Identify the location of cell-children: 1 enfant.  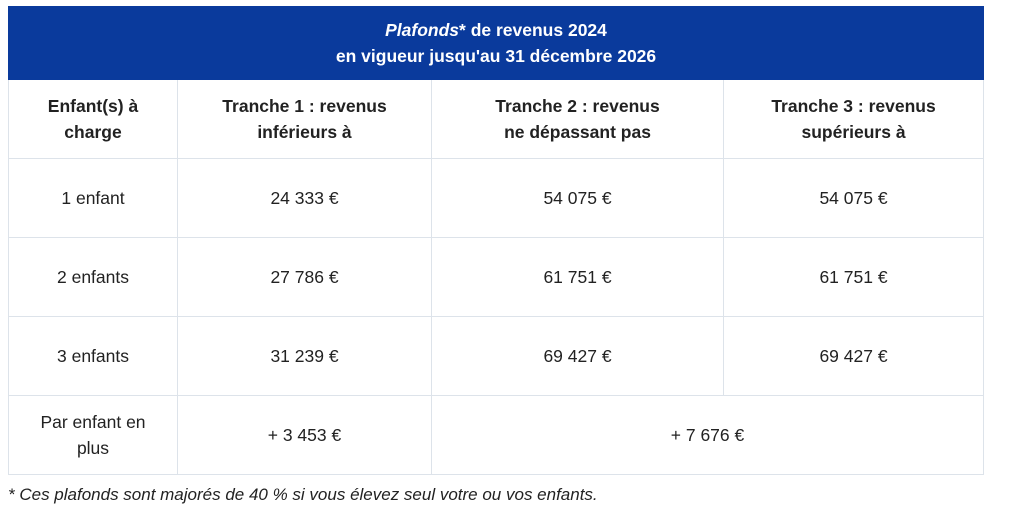
(93, 198).